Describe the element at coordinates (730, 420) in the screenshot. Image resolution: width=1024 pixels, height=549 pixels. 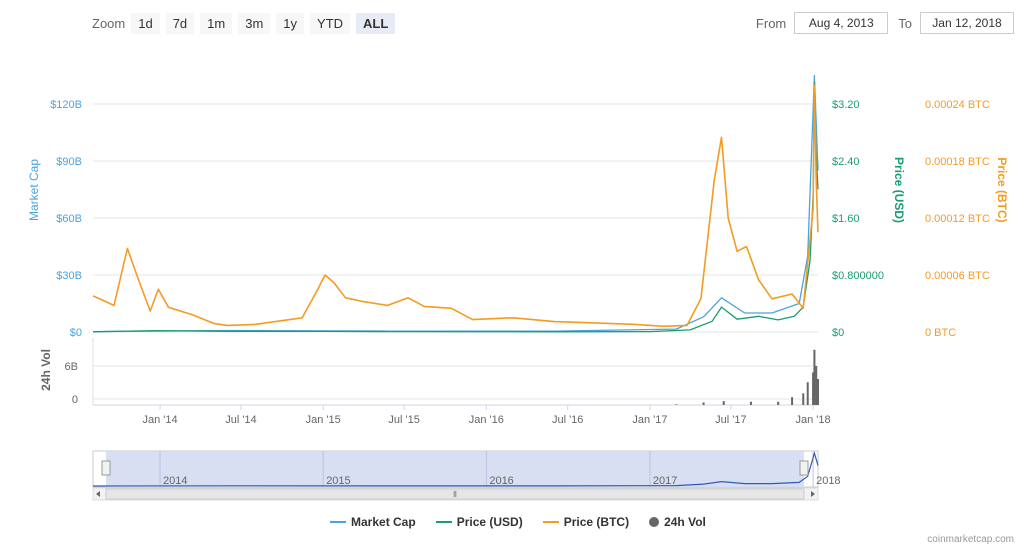
I see `x-tick-label: Jul '17` at that location.